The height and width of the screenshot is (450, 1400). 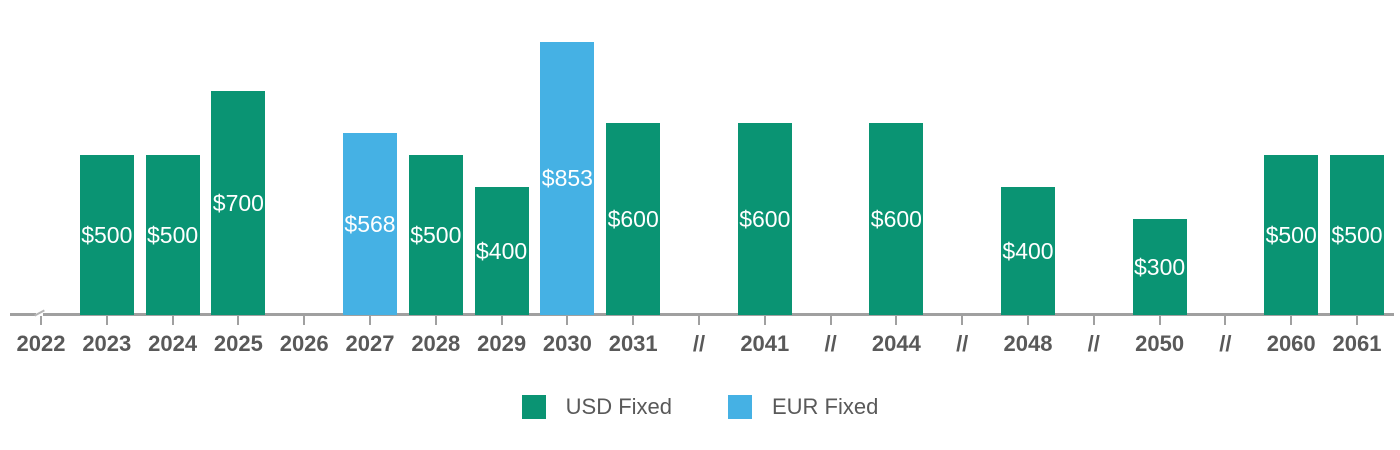 What do you see at coordinates (1291, 343) in the screenshot?
I see `x-axis-label-2060: 2060` at bounding box center [1291, 343].